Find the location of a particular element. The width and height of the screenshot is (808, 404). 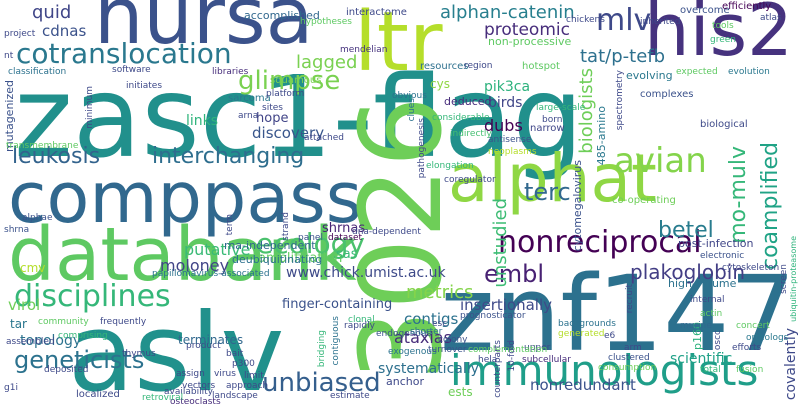

word-turnover: turnover is located at coordinates (447, 350).